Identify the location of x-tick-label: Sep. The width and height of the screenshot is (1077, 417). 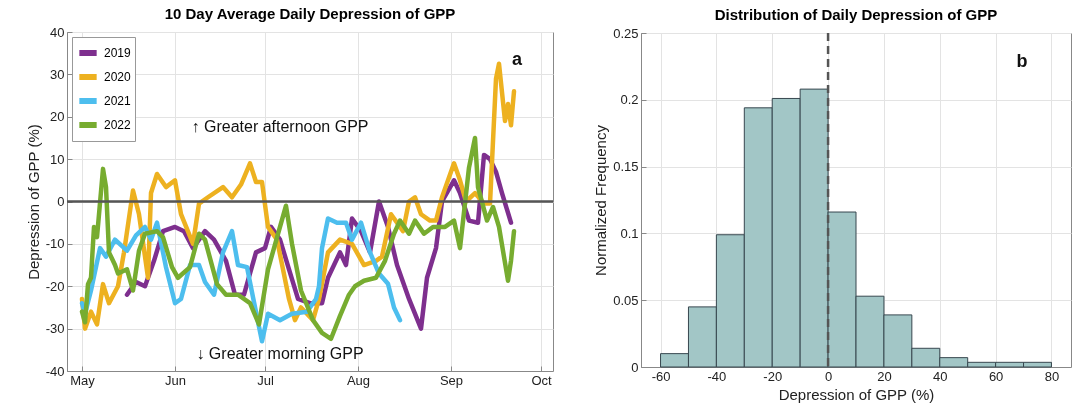
(451, 380).